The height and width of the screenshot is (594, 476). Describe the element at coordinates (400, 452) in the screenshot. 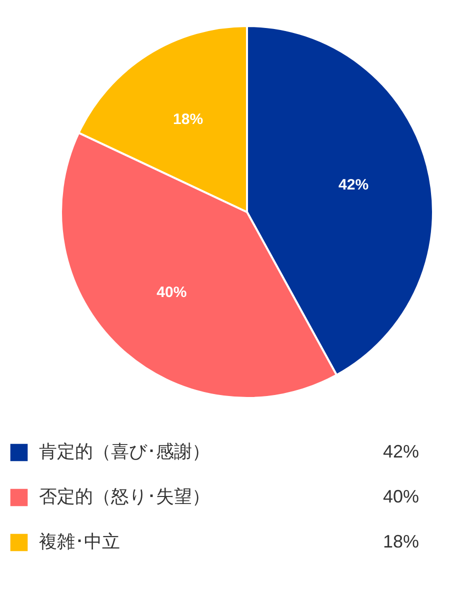

I see `text: 42%` at that location.